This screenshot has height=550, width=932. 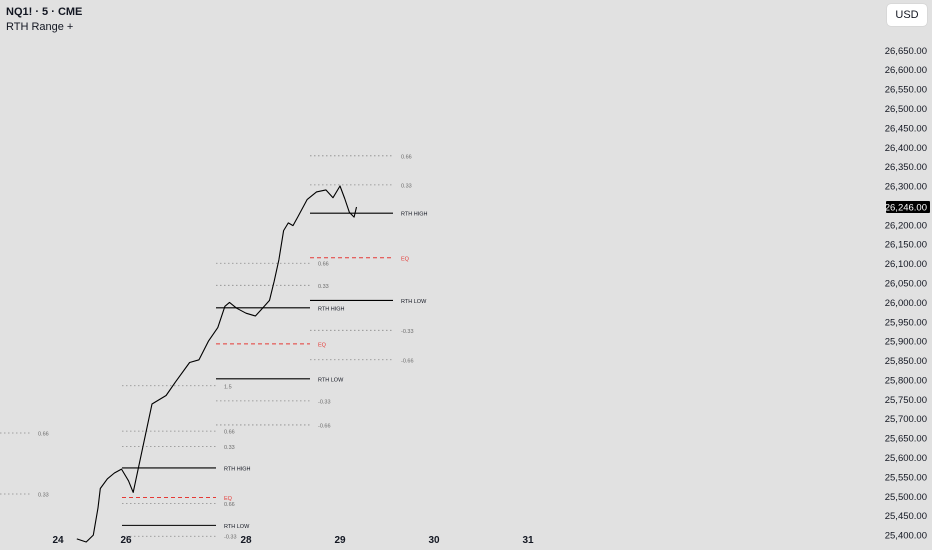 I want to click on price-tick-label: 25,450.00, so click(x=906, y=516).